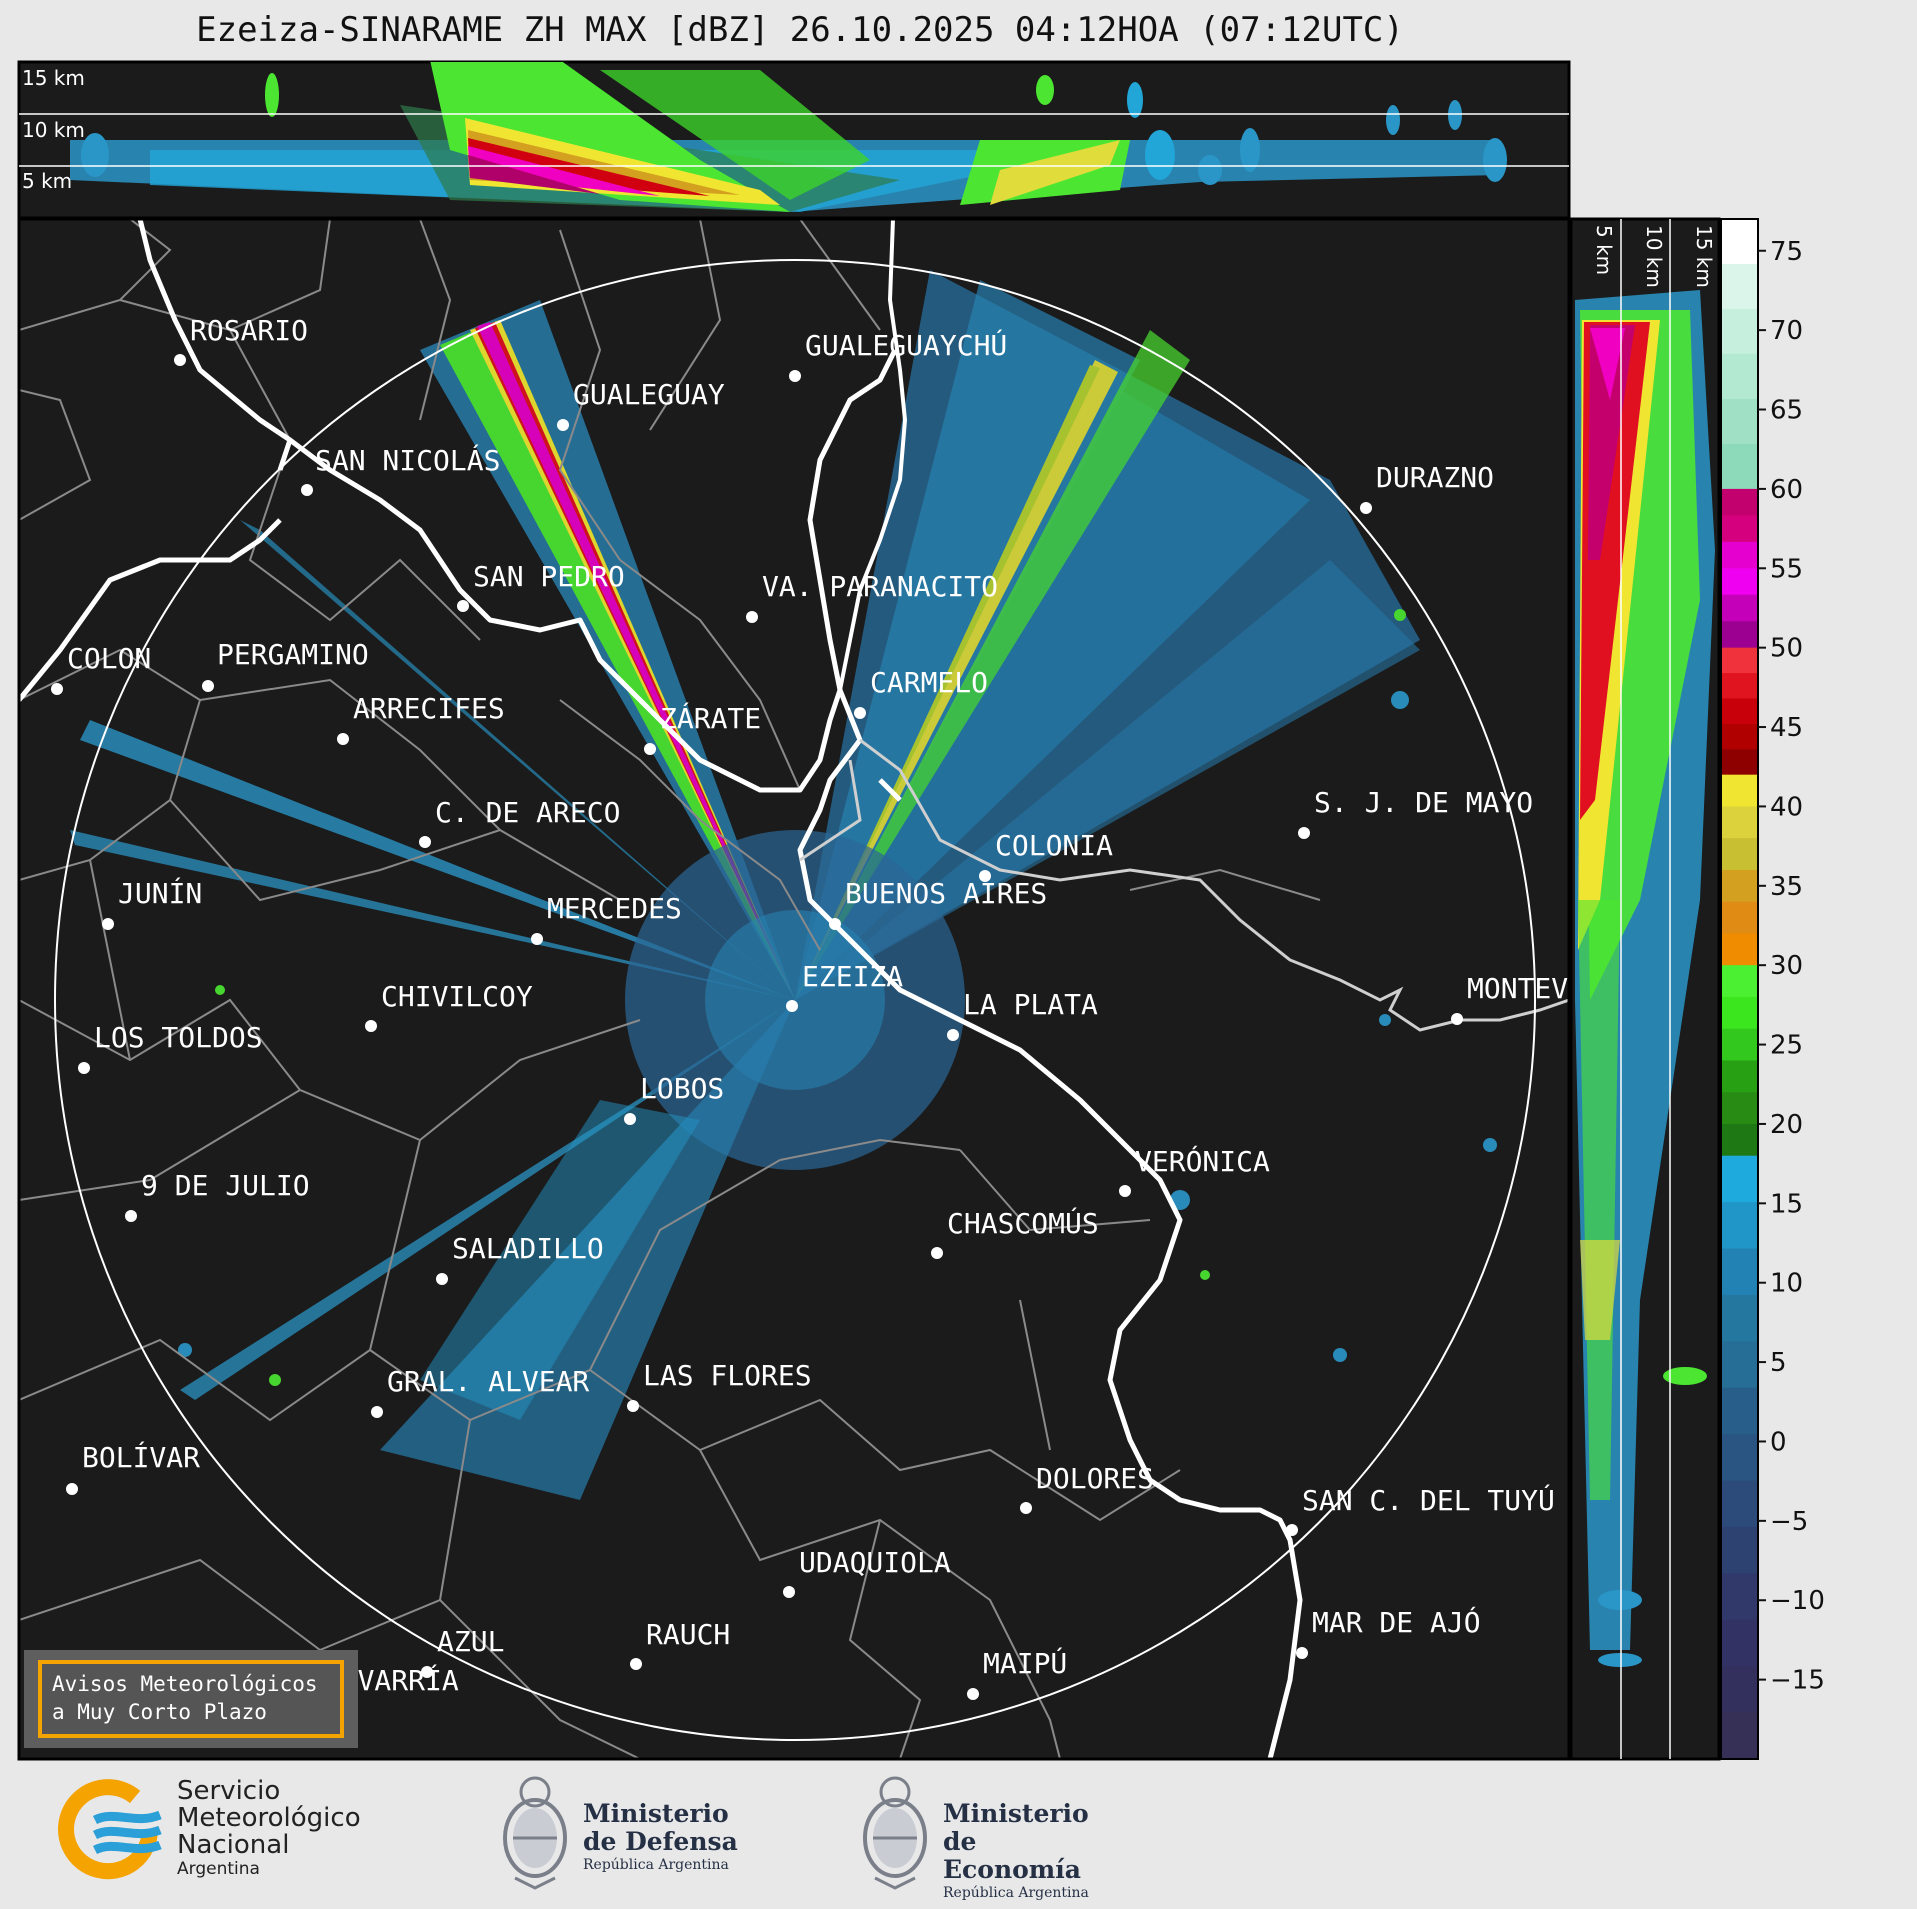 Image resolution: width=1917 pixels, height=1909 pixels. What do you see at coordinates (225, 1185) in the screenshot?
I see `city-label: 9 DE JULIO` at bounding box center [225, 1185].